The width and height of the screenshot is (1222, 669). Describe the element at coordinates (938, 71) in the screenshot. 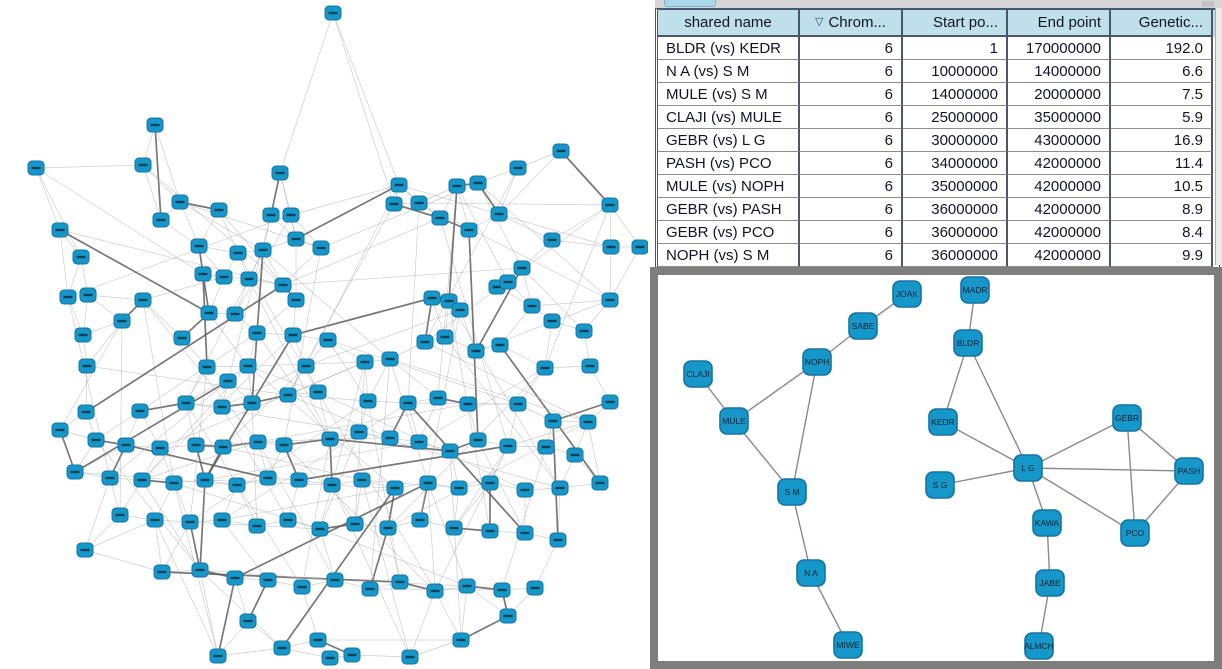

I see `table-row: N A (vs) S M 6 10000000 14000000 6.6` at that location.